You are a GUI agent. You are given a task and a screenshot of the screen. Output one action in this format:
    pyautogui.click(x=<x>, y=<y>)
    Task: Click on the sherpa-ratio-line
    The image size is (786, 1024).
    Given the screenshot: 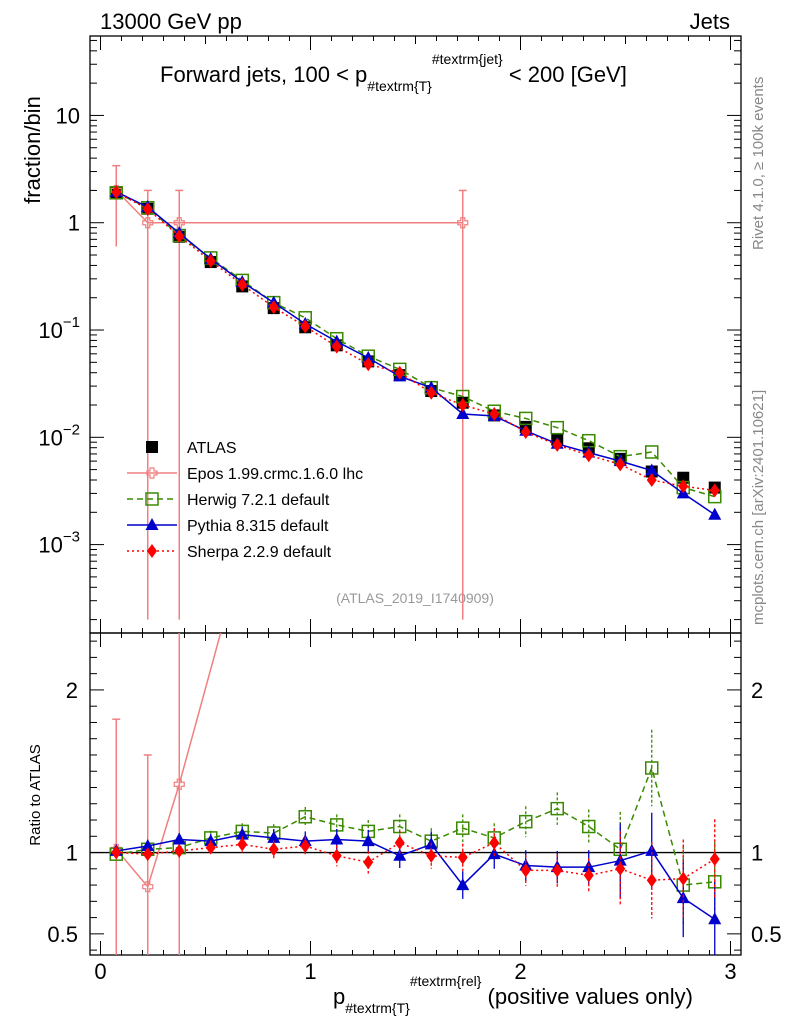 What is the action you would take?
    pyautogui.click(x=416, y=861)
    